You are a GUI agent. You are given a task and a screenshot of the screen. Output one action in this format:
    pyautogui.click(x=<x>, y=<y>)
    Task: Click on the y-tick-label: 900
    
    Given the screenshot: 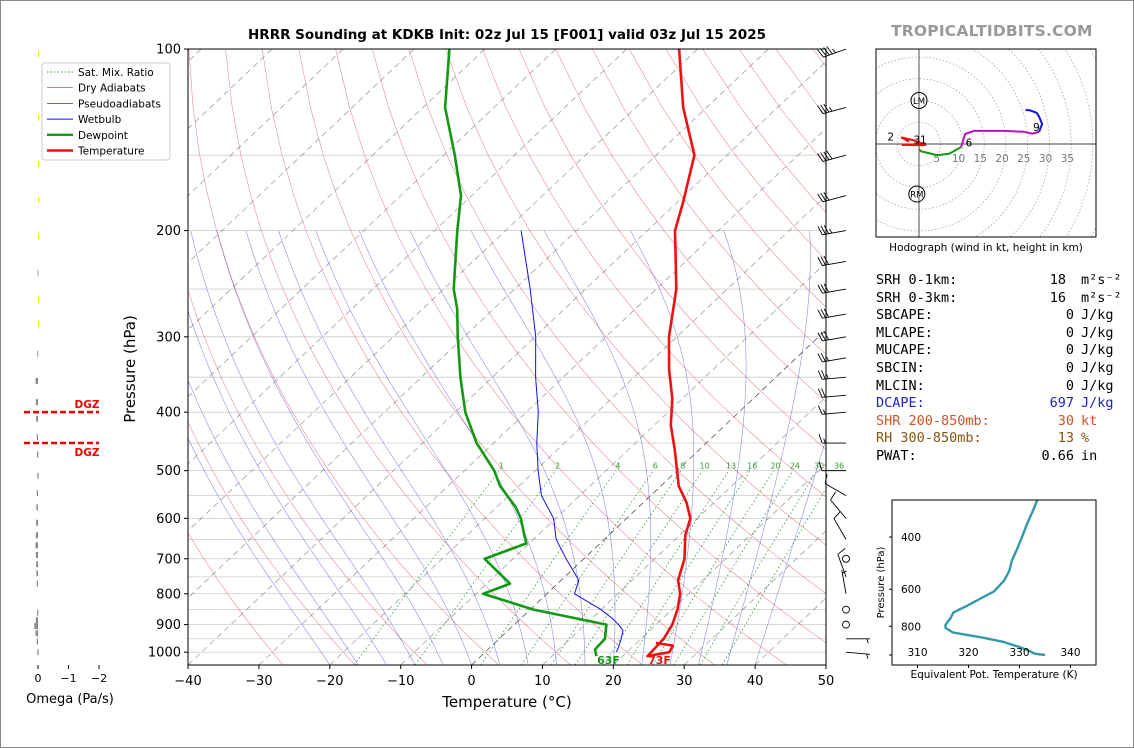 What is the action you would take?
    pyautogui.click(x=168, y=625)
    